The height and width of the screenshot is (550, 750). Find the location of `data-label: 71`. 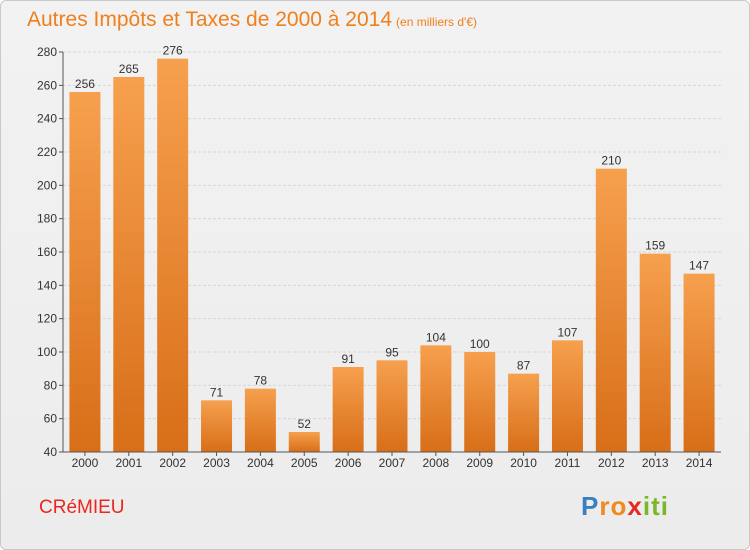

data-label: 71 is located at coordinates (217, 392).